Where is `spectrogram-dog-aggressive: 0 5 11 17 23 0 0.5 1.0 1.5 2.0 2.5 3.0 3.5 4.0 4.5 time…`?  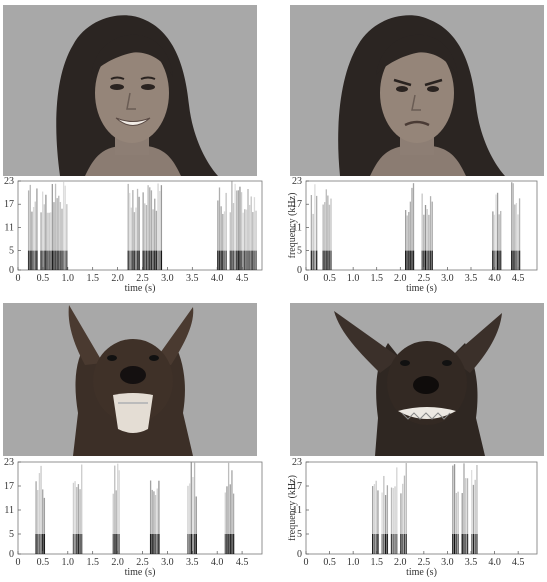
spectrogram-dog-aggressive: 0 5 11 17 23 0 0.5 1.0 1.5 2.0 2.5 3.0 3.5 4.0 4.5 time… is located at coordinates (417, 517).